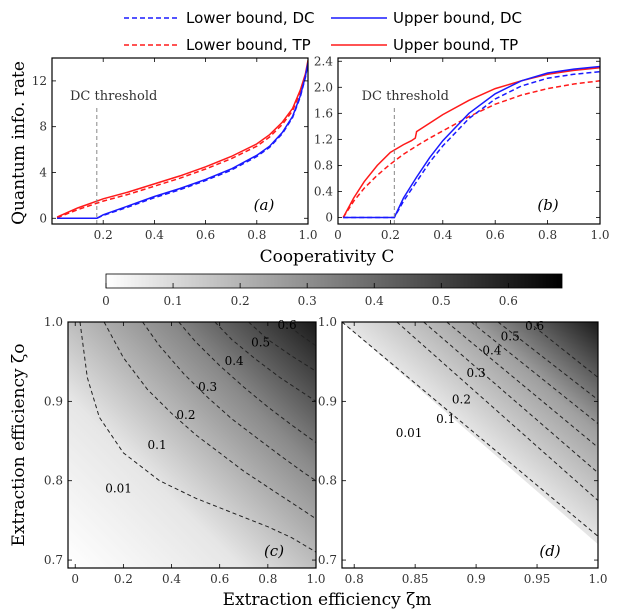 This screenshot has width=620, height=614. Describe the element at coordinates (43, 127) in the screenshot. I see `y-tick-label: 8` at that location.